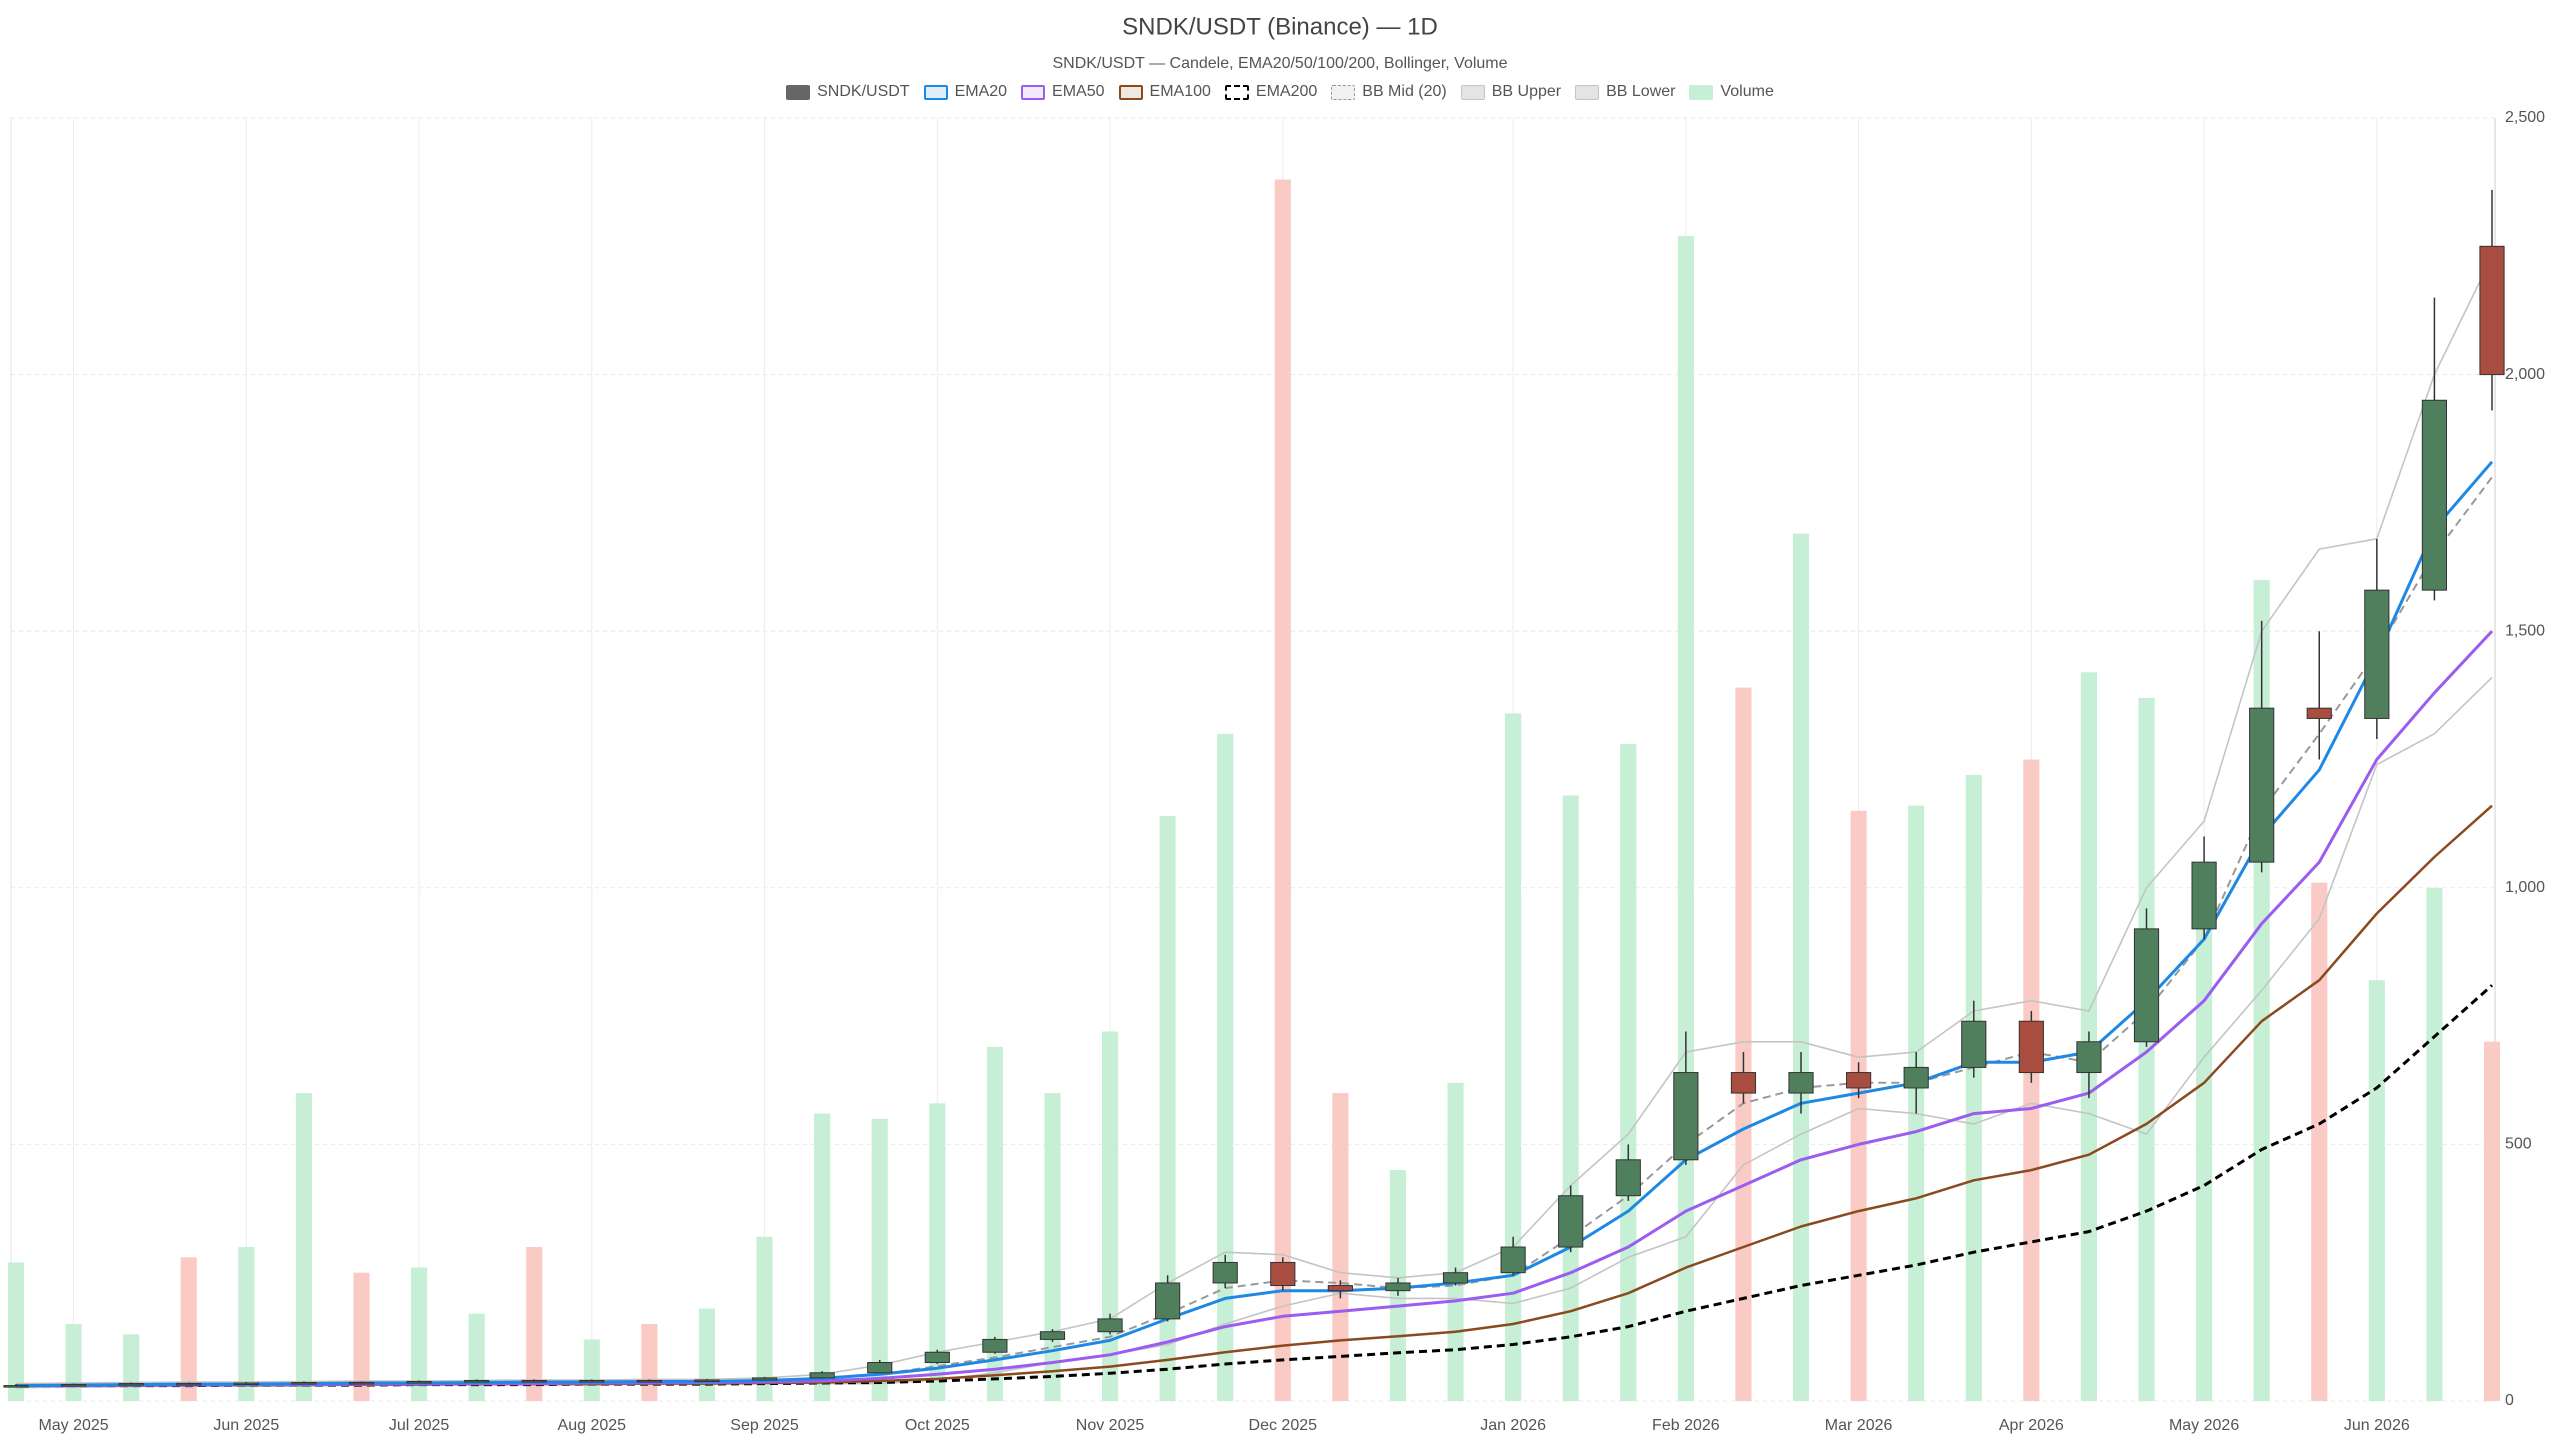 This screenshot has height=1445, width=2560. What do you see at coordinates (1686, 1425) in the screenshot?
I see `x-tick-label: Feb 2026` at bounding box center [1686, 1425].